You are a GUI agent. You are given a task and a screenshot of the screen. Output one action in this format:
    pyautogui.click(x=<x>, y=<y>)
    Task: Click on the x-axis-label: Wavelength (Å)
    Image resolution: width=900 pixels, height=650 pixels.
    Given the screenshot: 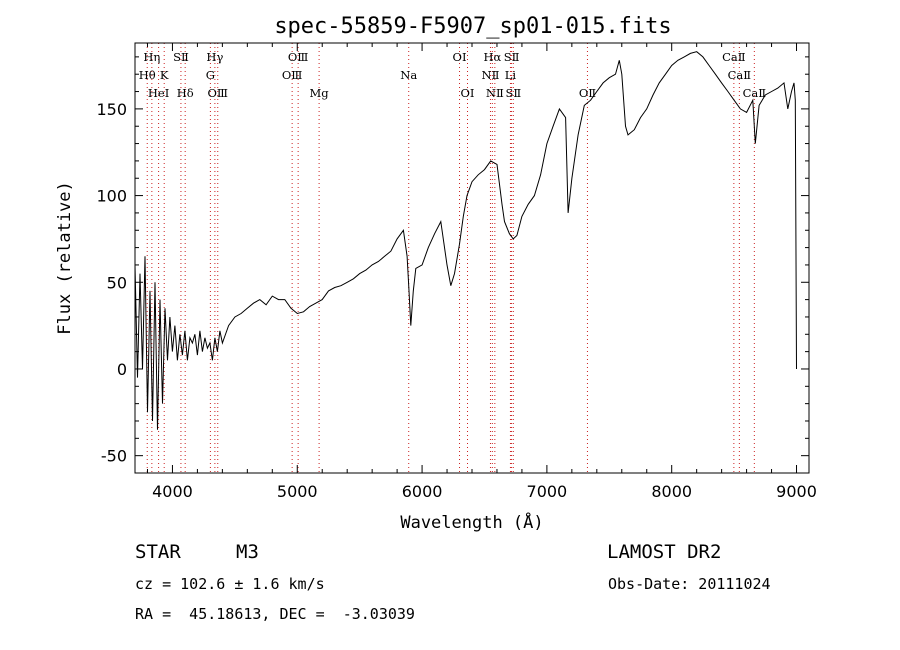 What is the action you would take?
    pyautogui.click(x=471, y=522)
    